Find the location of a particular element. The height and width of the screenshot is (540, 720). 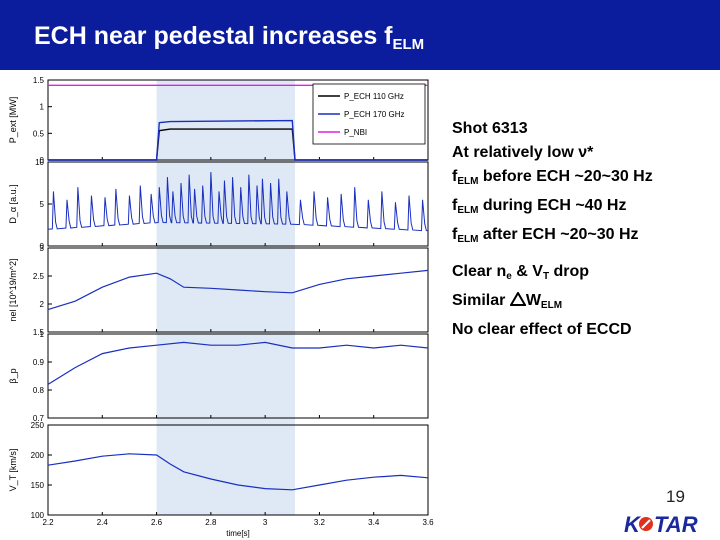

y-tick-label: 0.5 is located at coordinates (39, 133).